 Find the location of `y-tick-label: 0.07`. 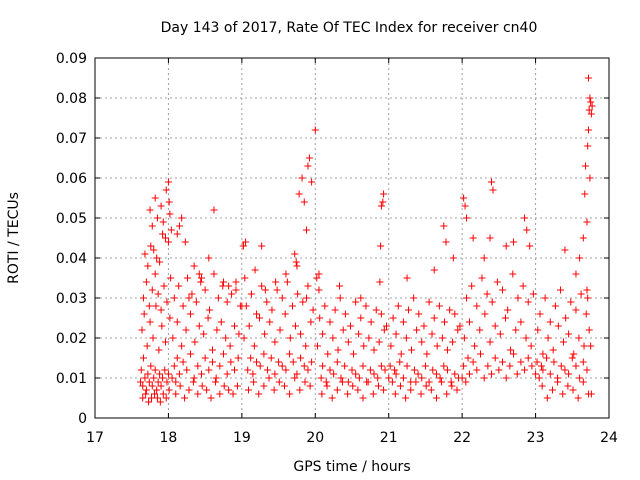

y-tick-label: 0.07 is located at coordinates (71, 139).